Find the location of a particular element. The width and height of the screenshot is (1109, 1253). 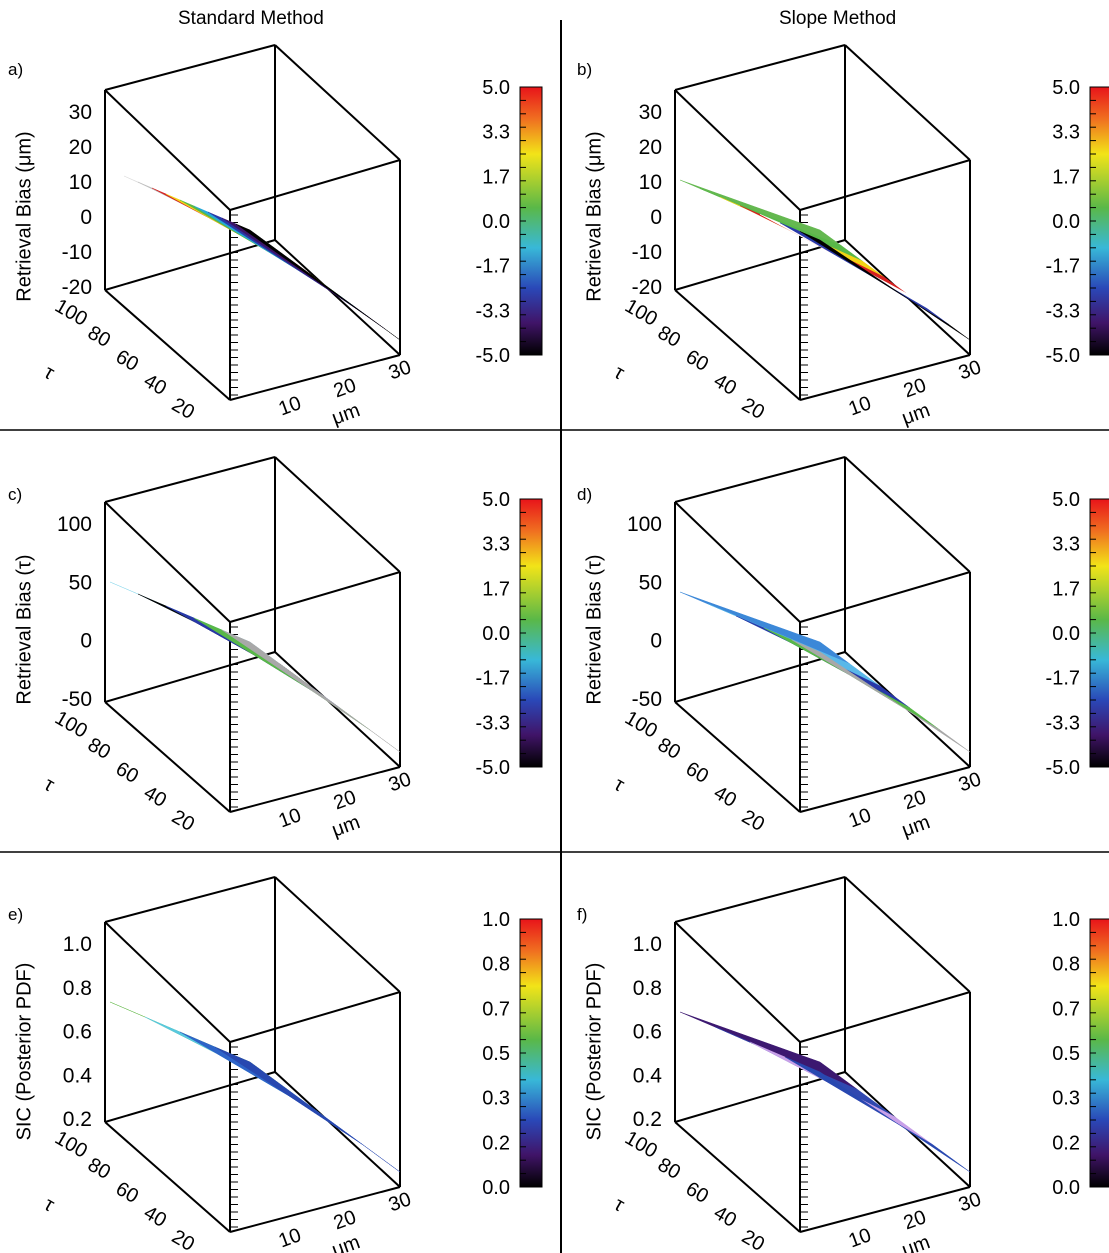

tau-tick-label: 80 is located at coordinates (669, 749).